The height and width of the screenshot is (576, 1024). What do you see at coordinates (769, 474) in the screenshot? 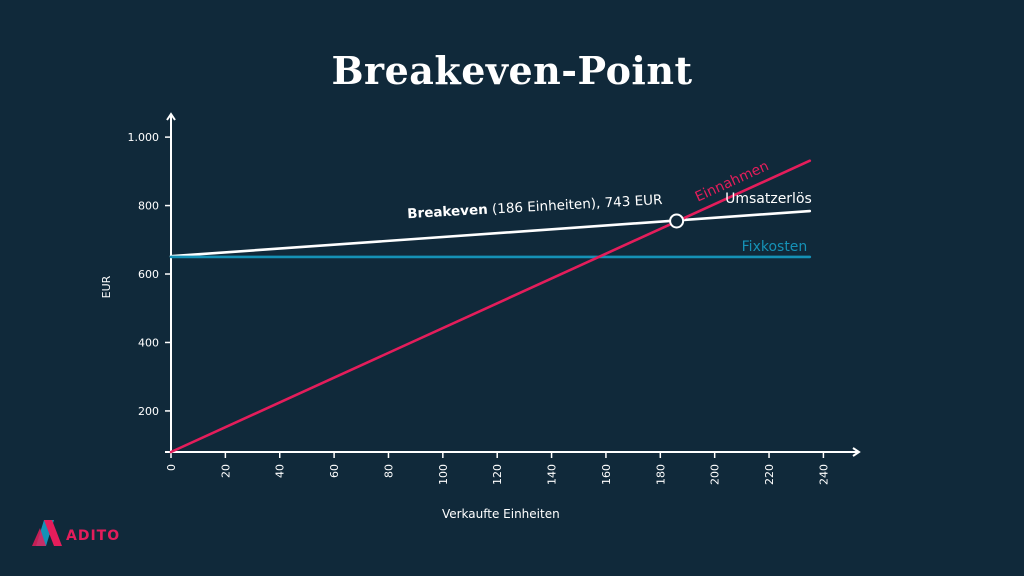
I see `x-tick-label: 220` at bounding box center [769, 474].